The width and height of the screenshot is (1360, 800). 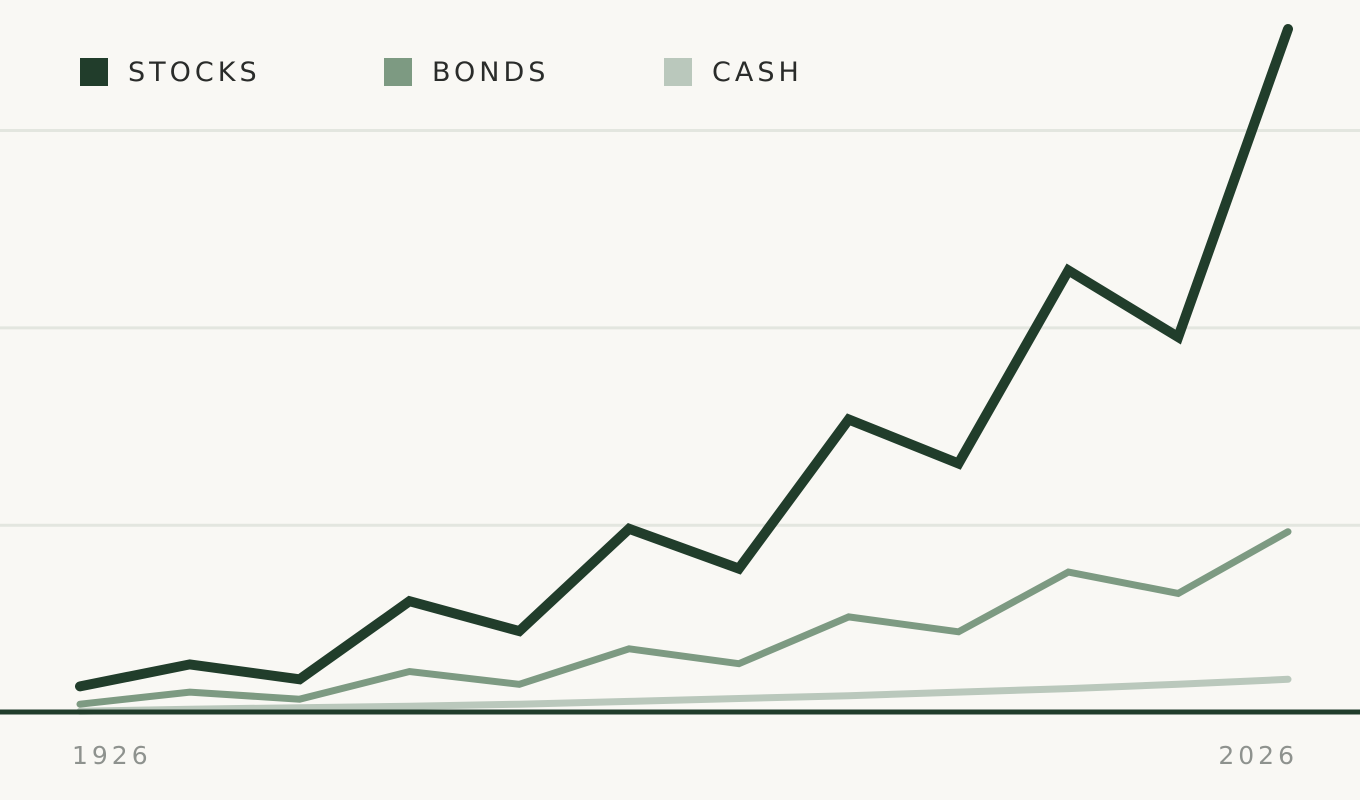 I want to click on legend-swatch-cash, so click(x=678, y=72).